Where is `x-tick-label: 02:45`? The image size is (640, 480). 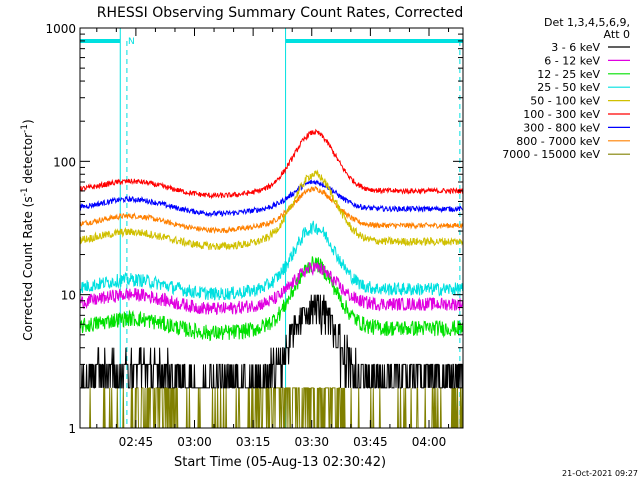 x-tick-label: 02:45 is located at coordinates (136, 442).